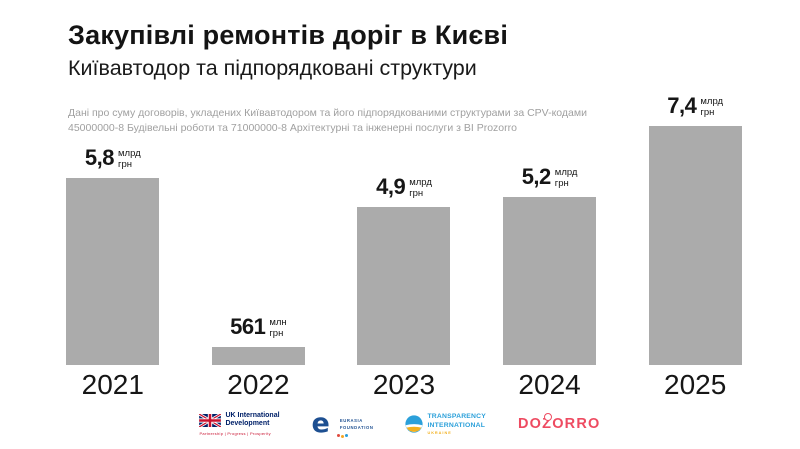  I want to click on bar-value-units: млн грн, so click(278, 328).